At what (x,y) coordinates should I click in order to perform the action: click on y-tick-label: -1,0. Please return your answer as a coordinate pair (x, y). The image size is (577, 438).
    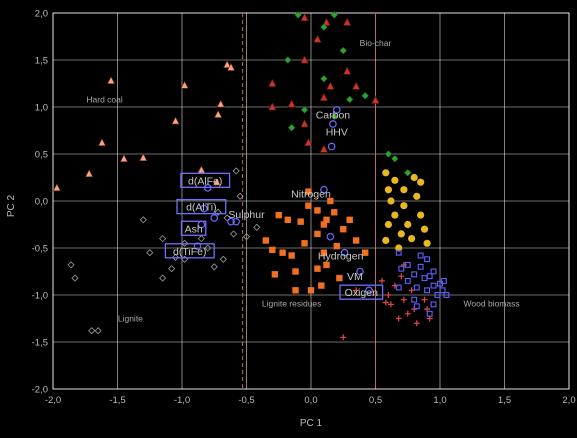
    Looking at the image, I should click on (40, 296).